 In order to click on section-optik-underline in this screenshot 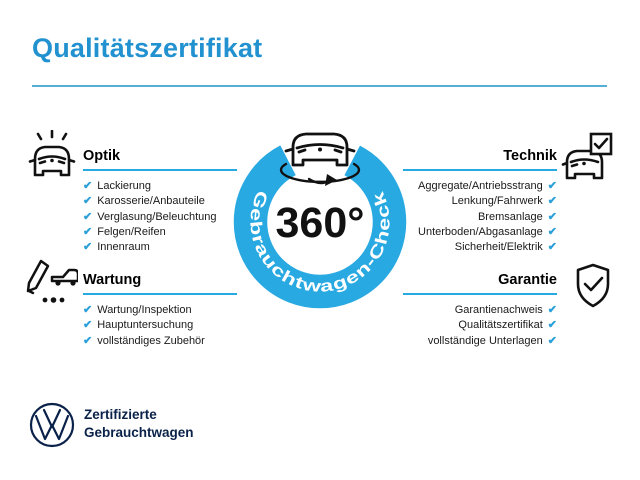, I will do `click(160, 170)`.